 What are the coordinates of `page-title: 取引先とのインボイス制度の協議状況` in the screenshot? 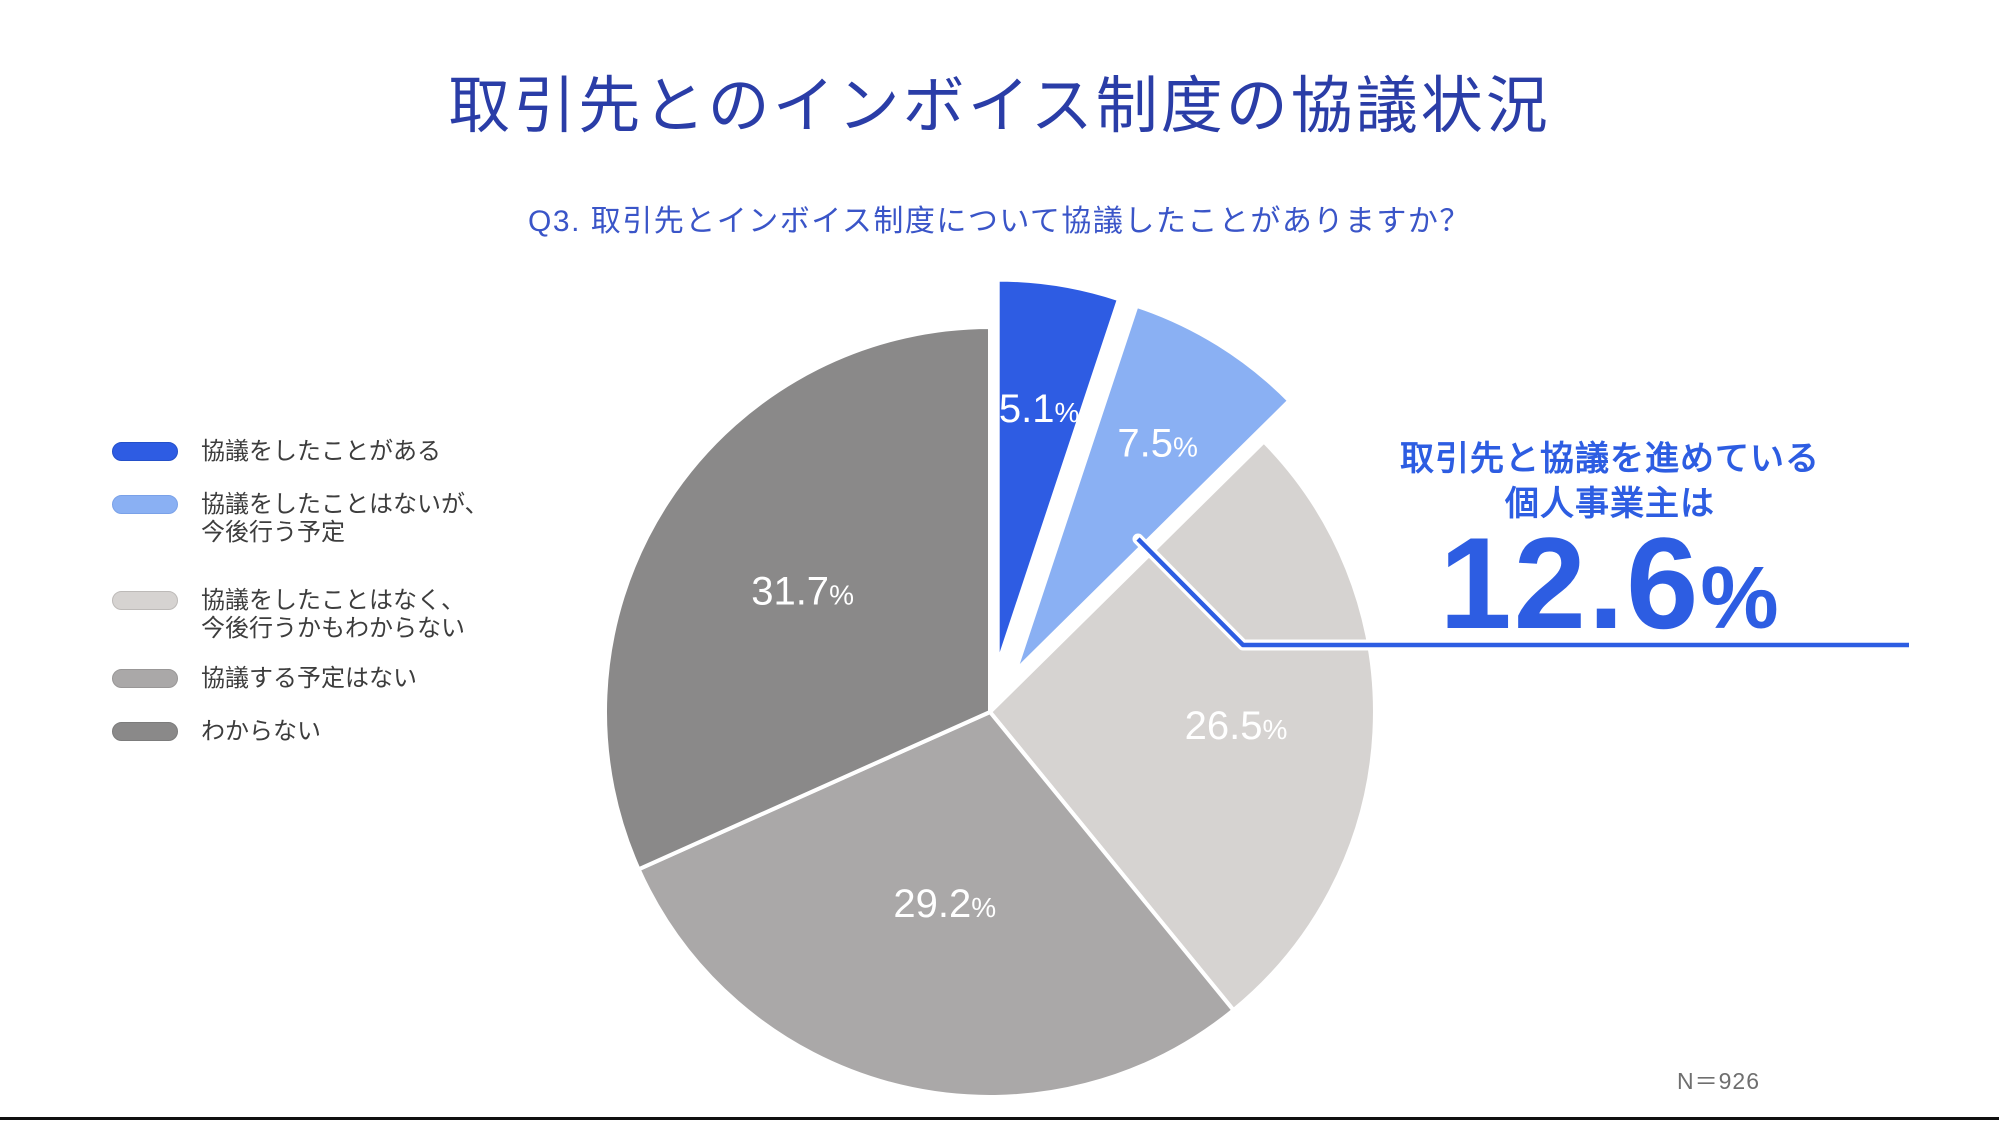 It's located at (999, 106).